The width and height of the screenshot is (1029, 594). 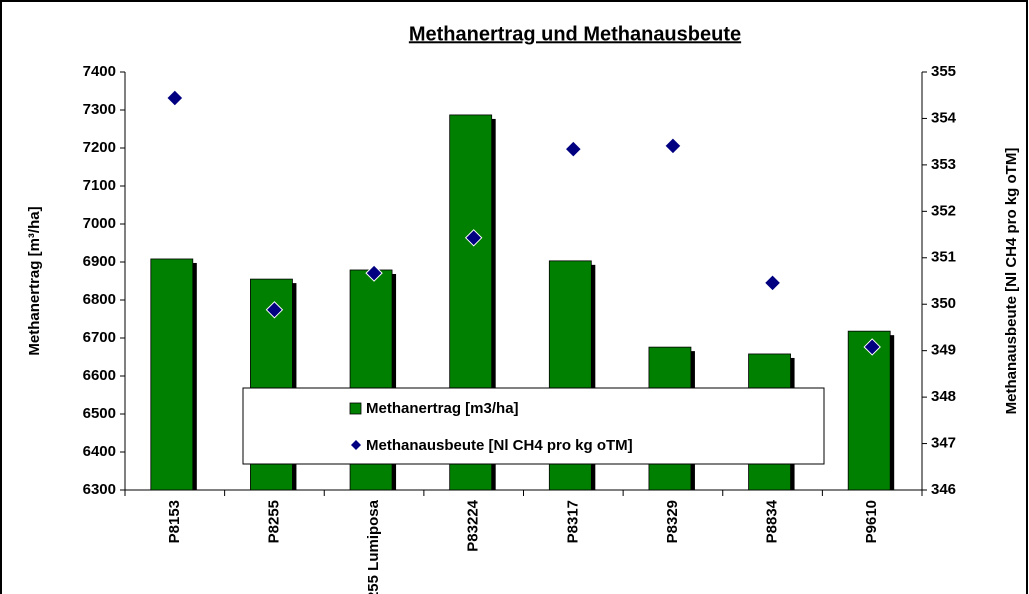 What do you see at coordinates (273, 521) in the screenshot?
I see `x-tick-label: P8255` at bounding box center [273, 521].